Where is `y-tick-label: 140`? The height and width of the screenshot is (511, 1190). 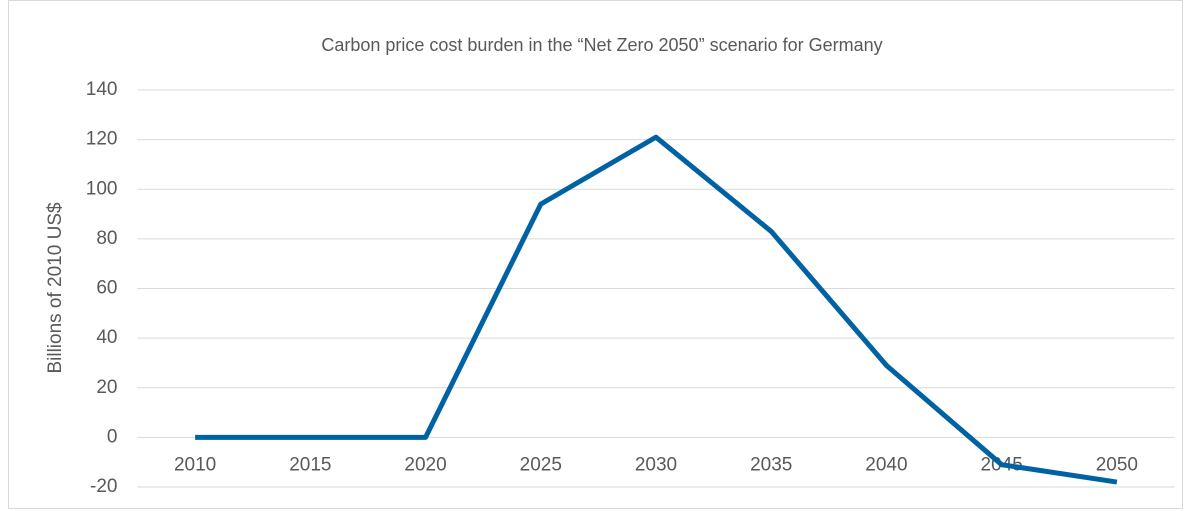
y-tick-label: 140 is located at coordinates (102, 89).